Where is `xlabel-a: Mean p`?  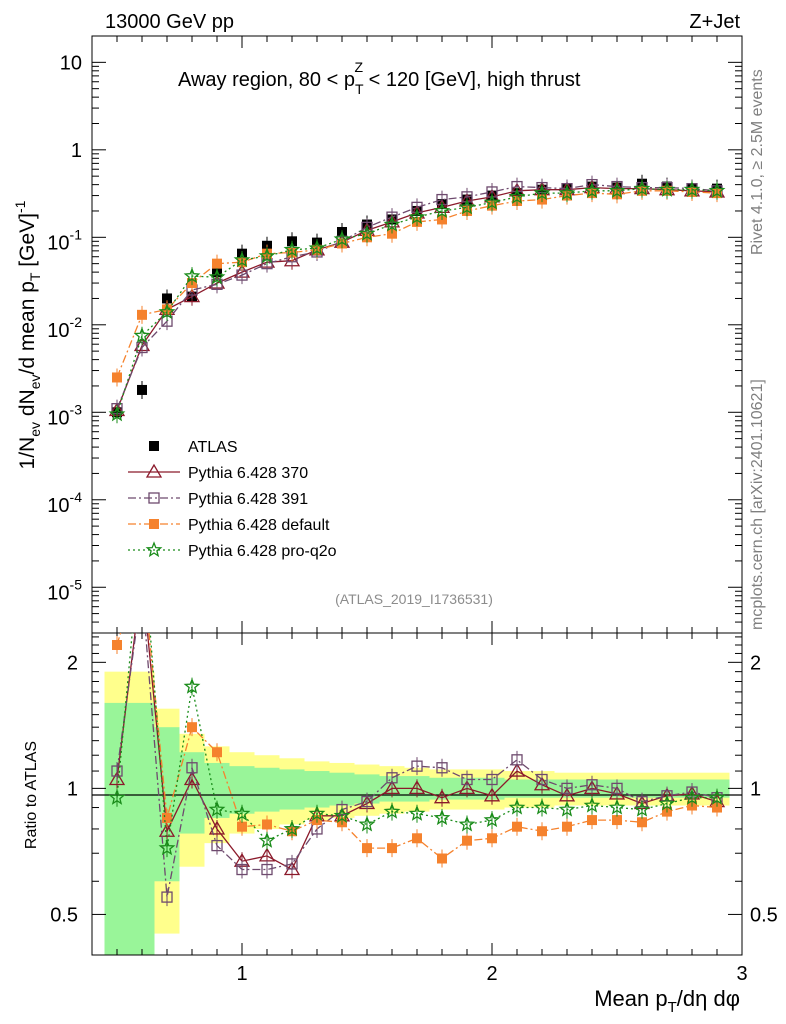 xlabel-a: Mean p is located at coordinates (630, 998).